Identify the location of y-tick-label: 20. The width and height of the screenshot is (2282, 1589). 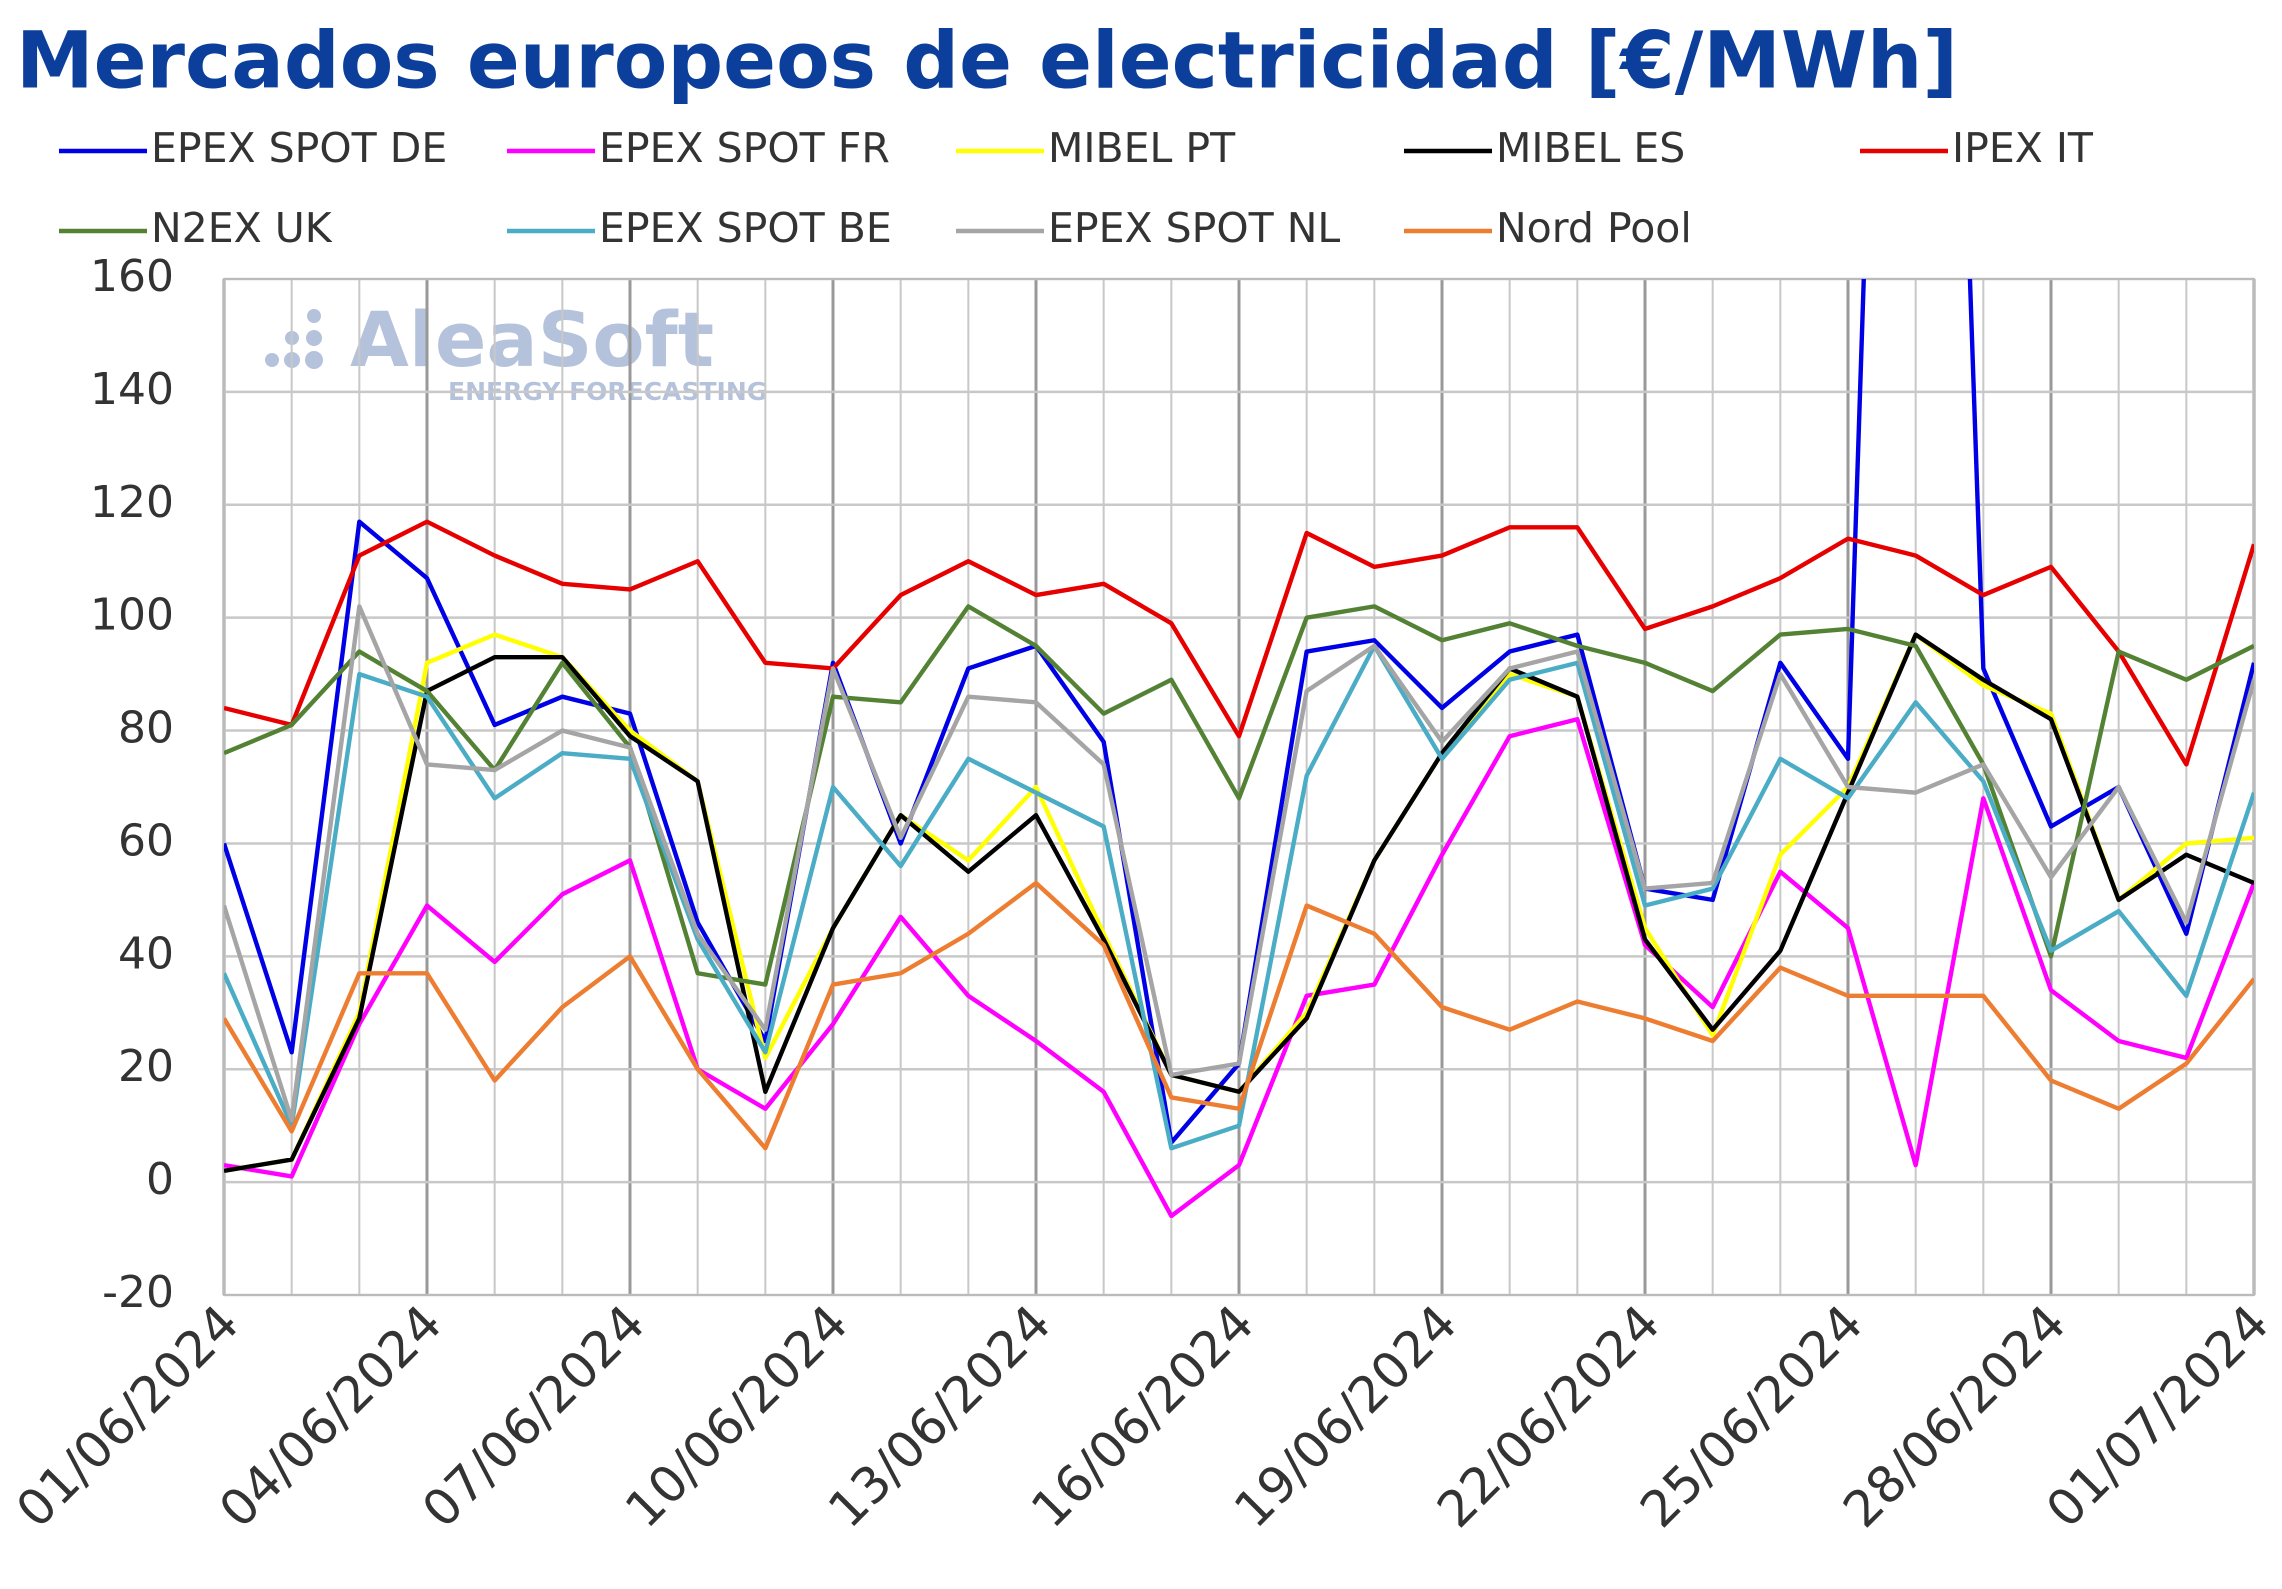
(146, 1066).